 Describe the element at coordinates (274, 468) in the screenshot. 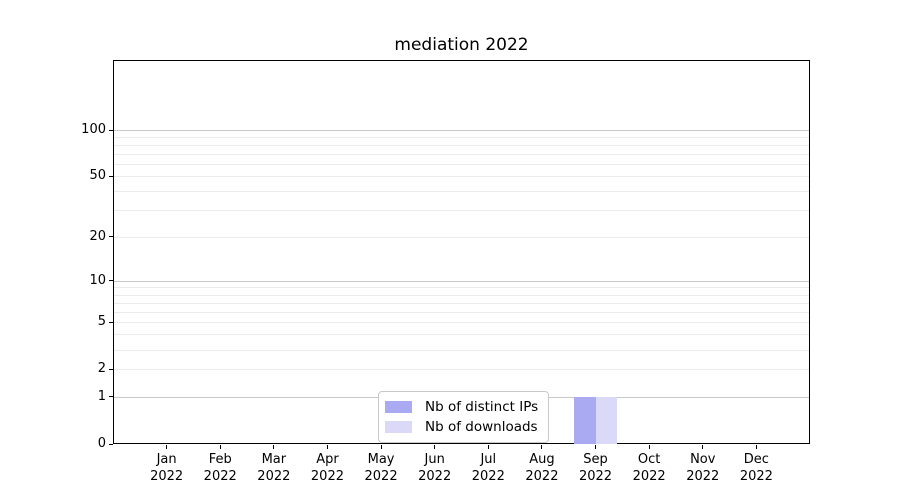

I see `x-tick-label: Mar 2022` at that location.